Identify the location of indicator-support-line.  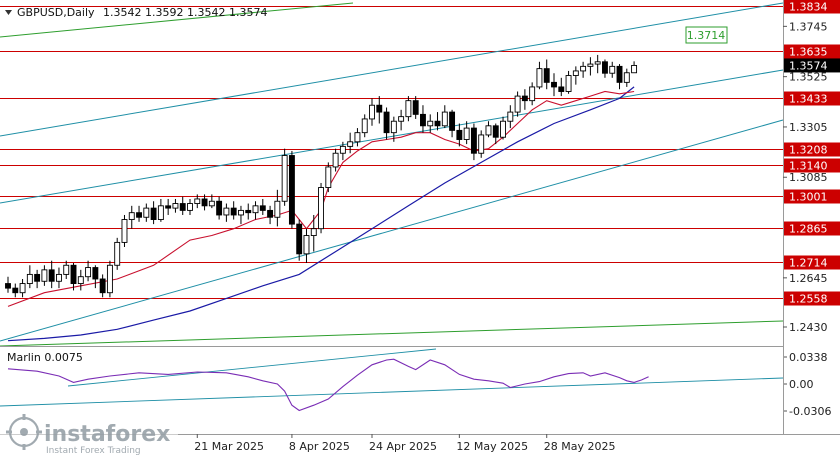
(392, 392).